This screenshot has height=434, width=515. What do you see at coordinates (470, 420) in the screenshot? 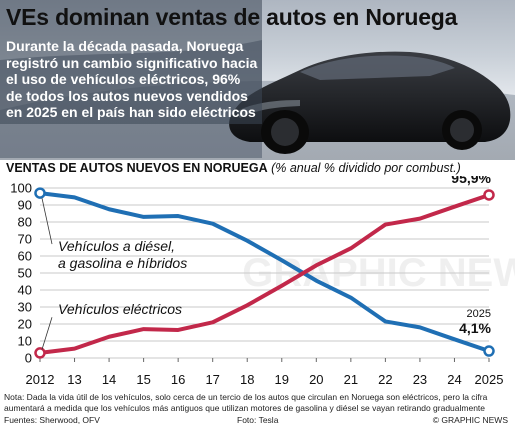
I see `brand-credit: © GRAPHIC NEWS` at bounding box center [470, 420].